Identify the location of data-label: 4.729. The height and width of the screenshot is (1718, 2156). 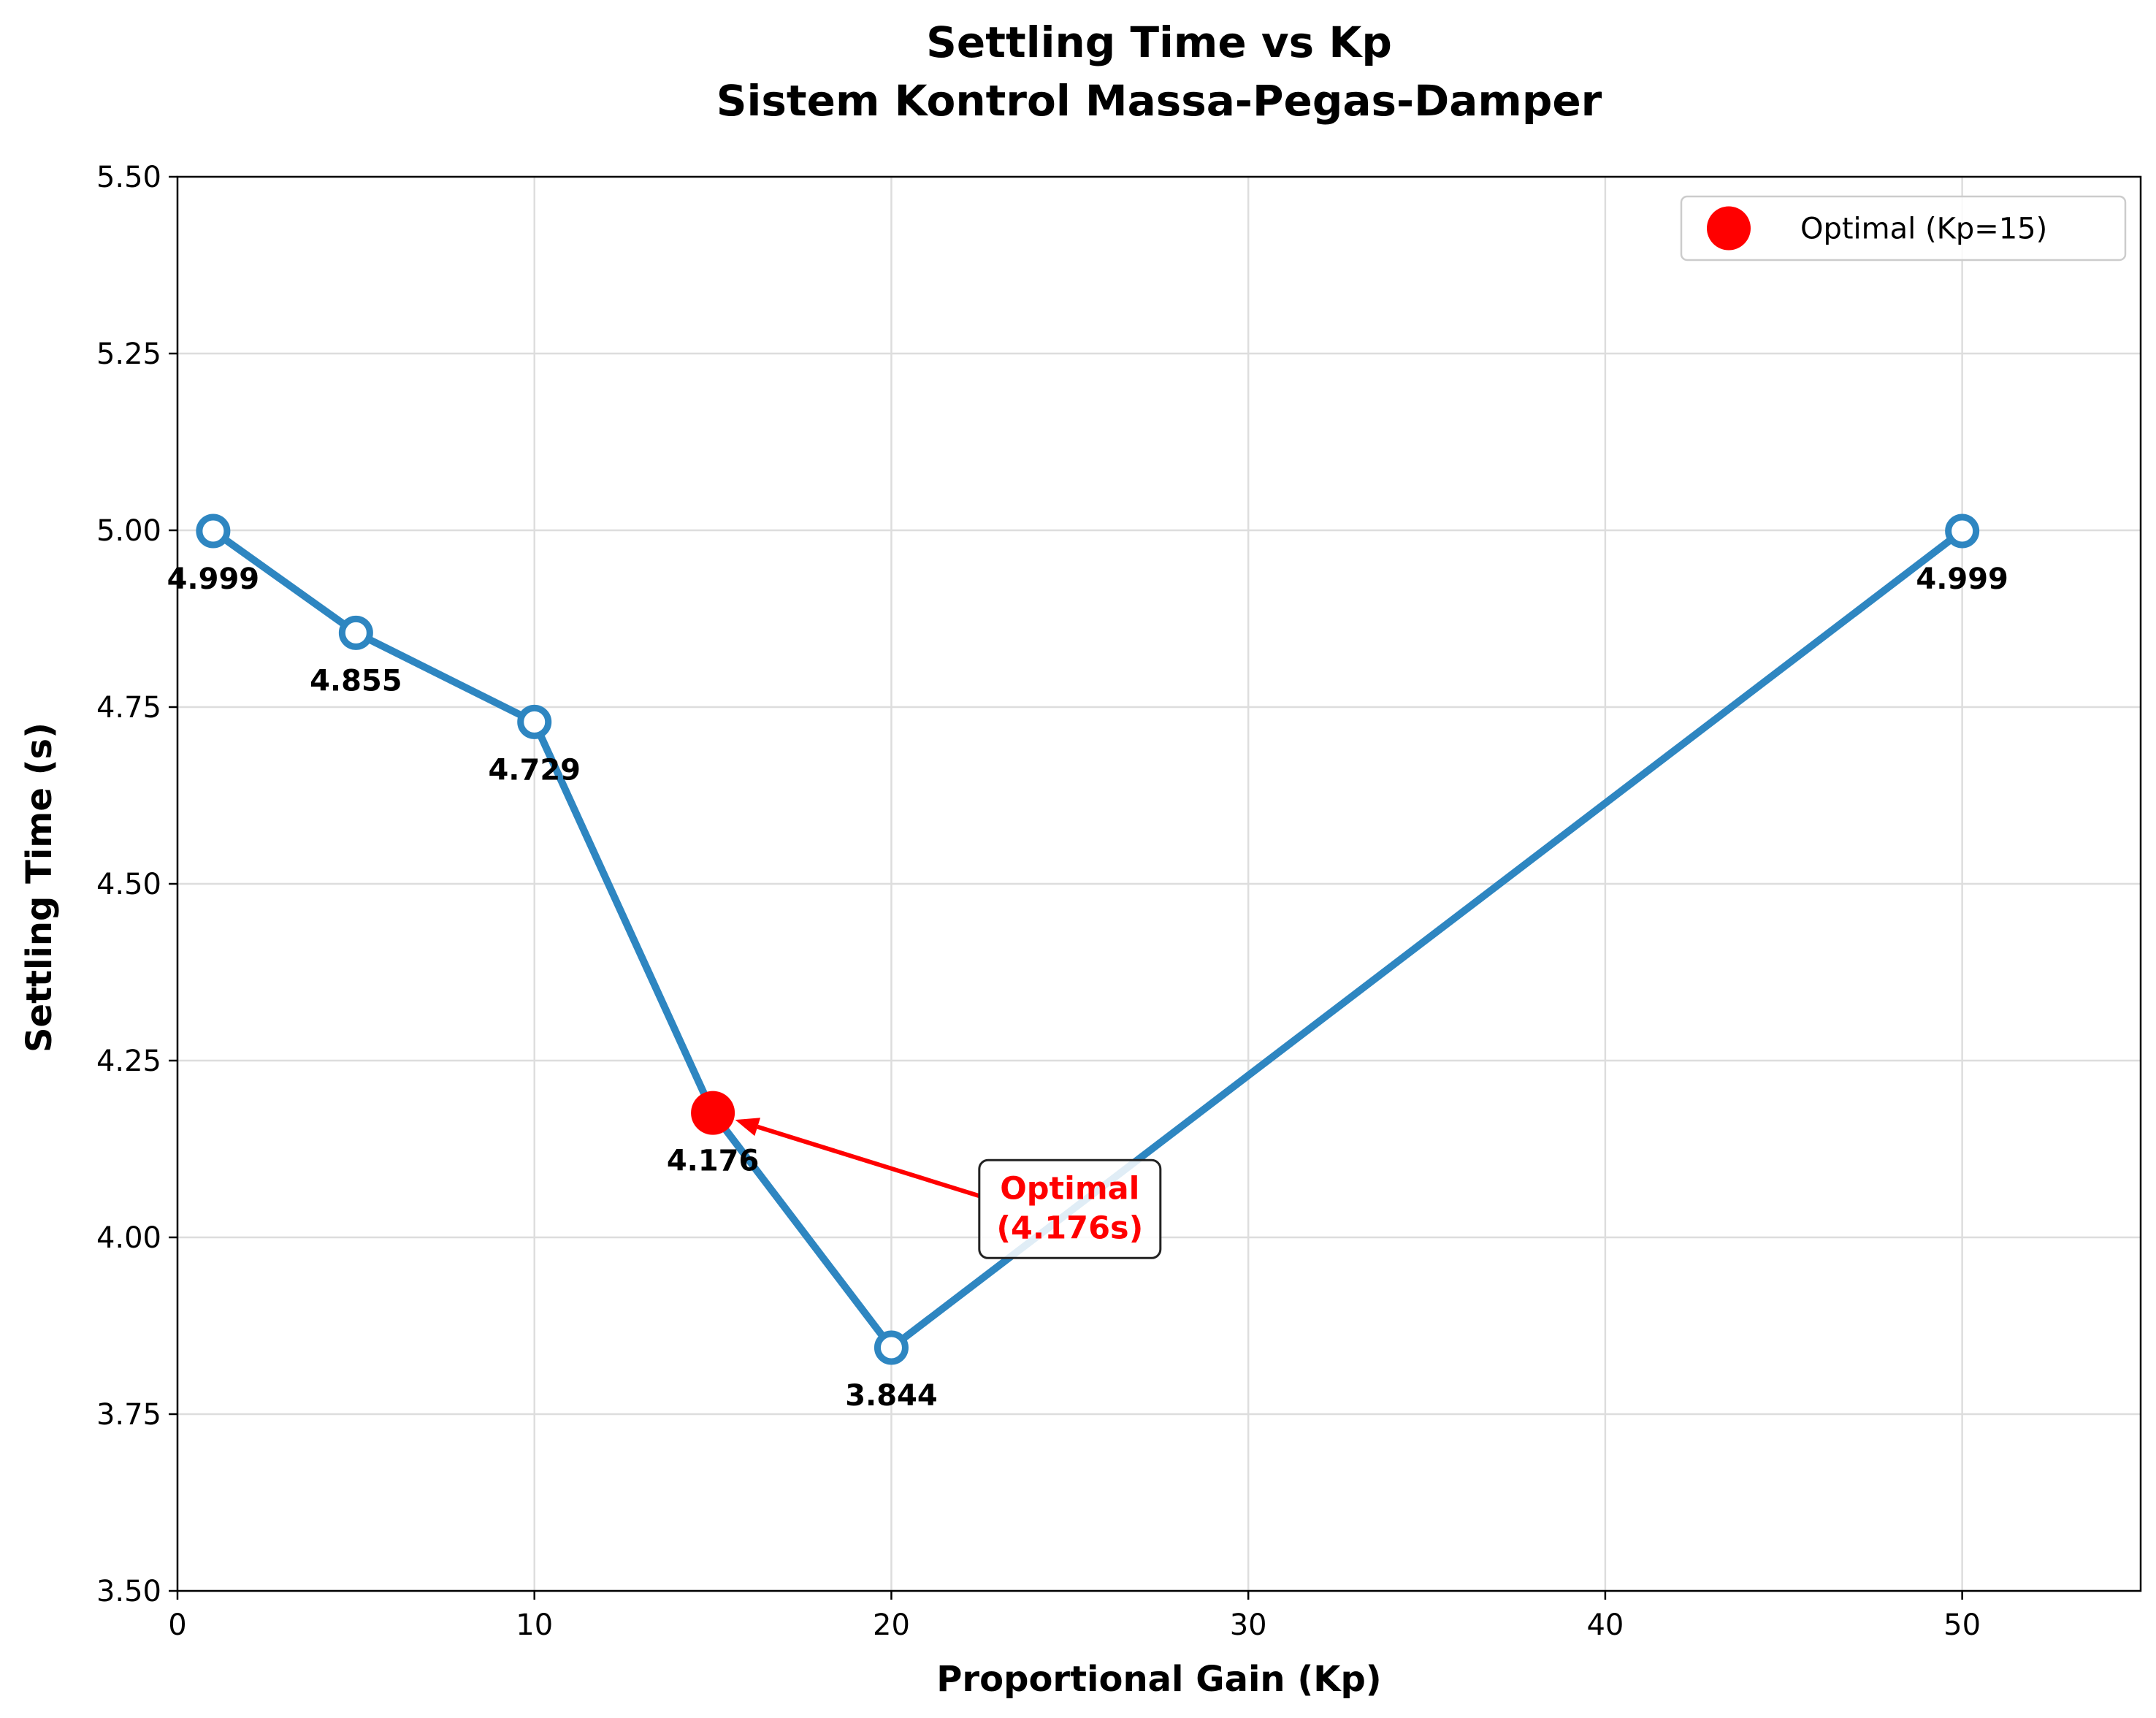
(535, 770).